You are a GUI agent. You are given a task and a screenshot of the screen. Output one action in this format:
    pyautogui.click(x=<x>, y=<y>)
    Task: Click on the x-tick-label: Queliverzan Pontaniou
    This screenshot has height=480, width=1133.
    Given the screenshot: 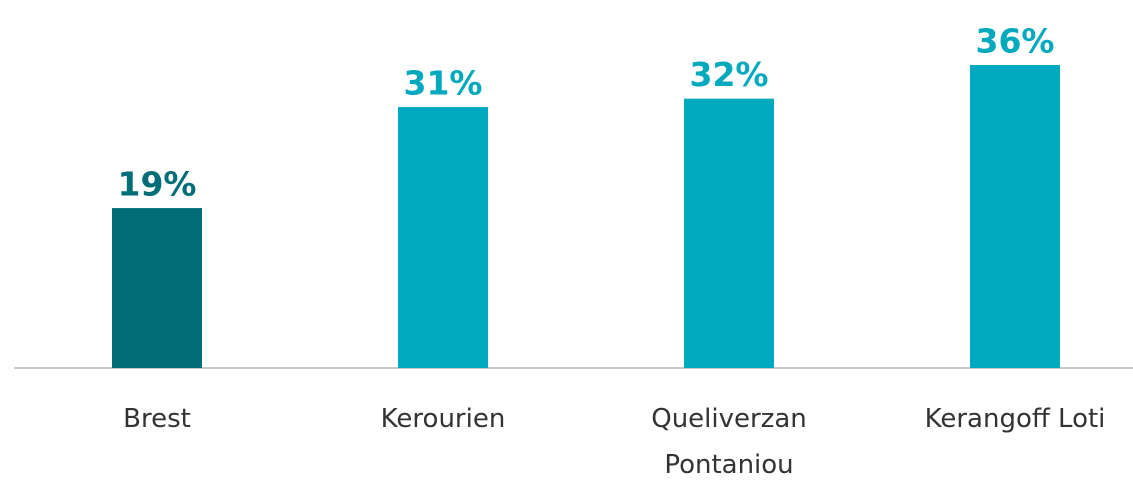 What is the action you would take?
    pyautogui.click(x=729, y=442)
    